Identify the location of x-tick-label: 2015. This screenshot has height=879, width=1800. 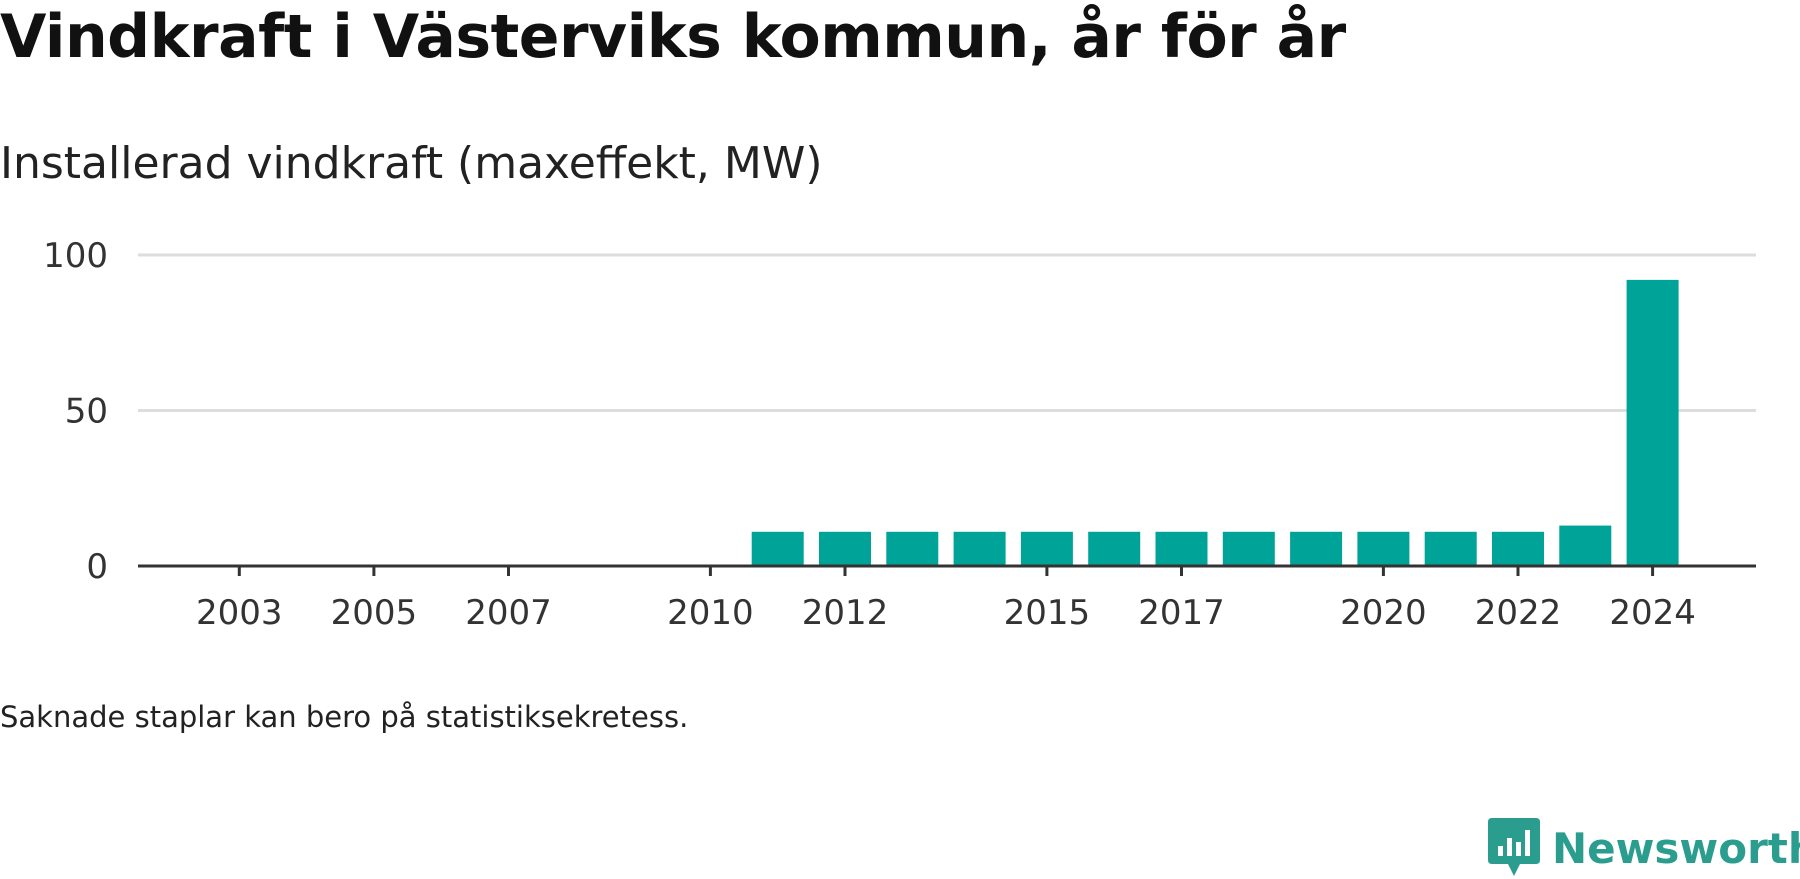
(1047, 613).